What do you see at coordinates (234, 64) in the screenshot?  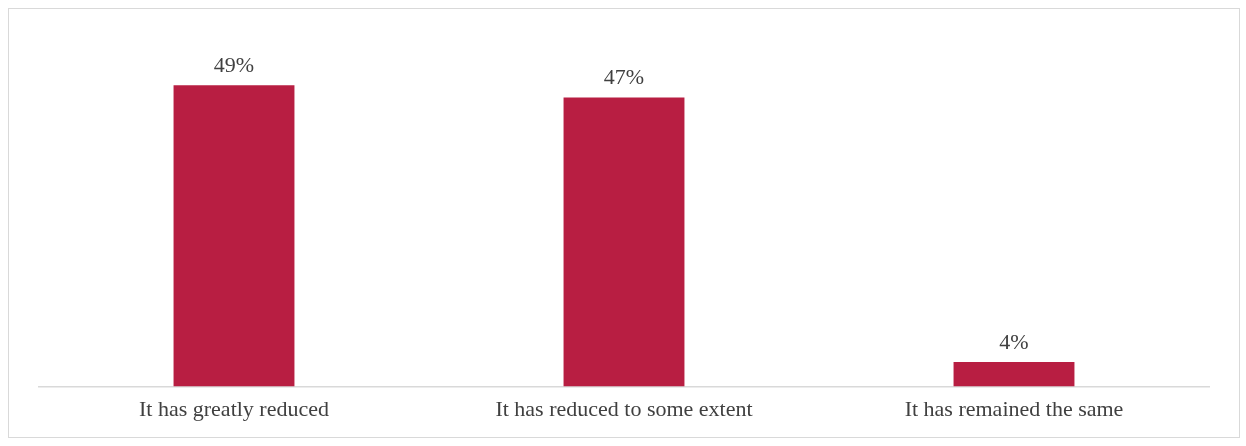 I see `data-label: 49%` at bounding box center [234, 64].